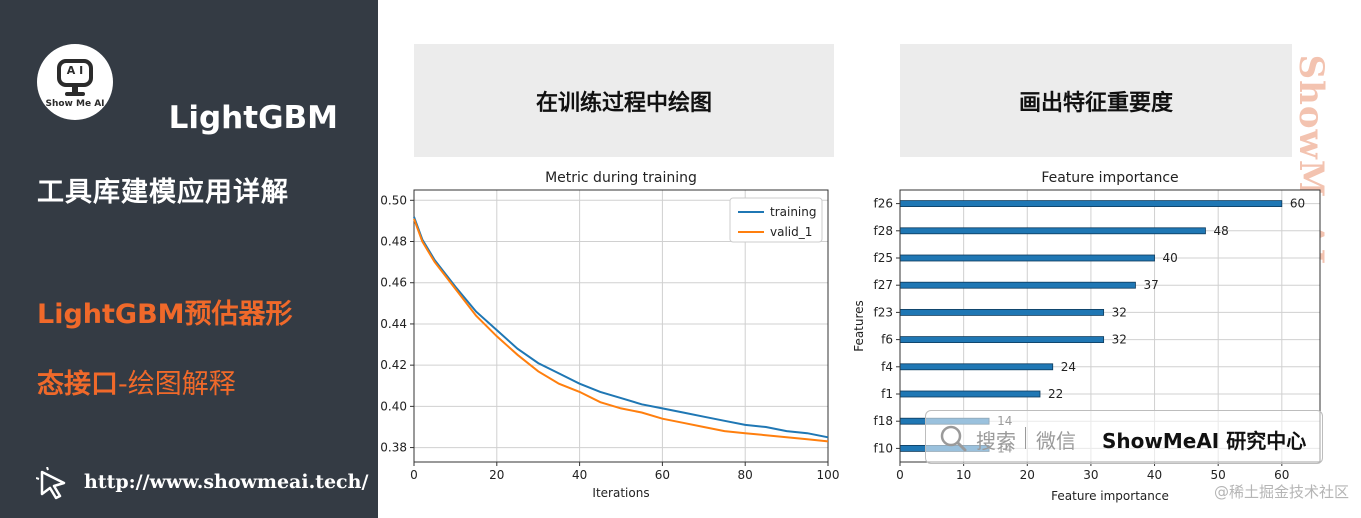 The image size is (1361, 518). Describe the element at coordinates (970, 394) in the screenshot. I see `bar-f1` at that location.